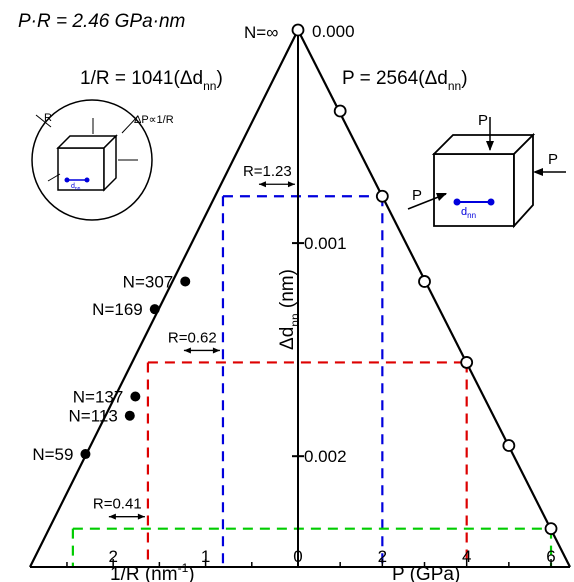 The image size is (574, 582). I want to click on left-fit-label: 1/R = 1041(Δdnn), so click(151, 80).